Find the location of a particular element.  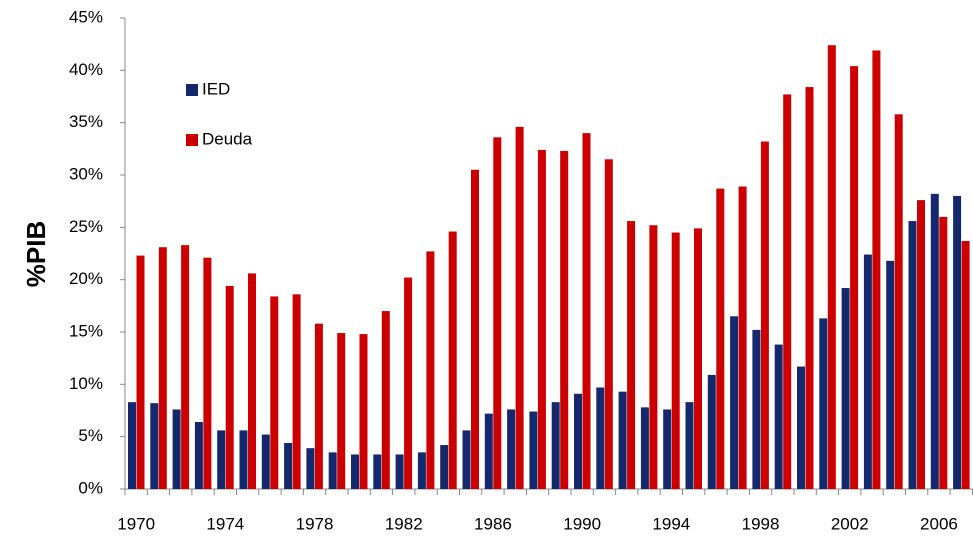

y-tick-label: 25% is located at coordinates (86, 226).